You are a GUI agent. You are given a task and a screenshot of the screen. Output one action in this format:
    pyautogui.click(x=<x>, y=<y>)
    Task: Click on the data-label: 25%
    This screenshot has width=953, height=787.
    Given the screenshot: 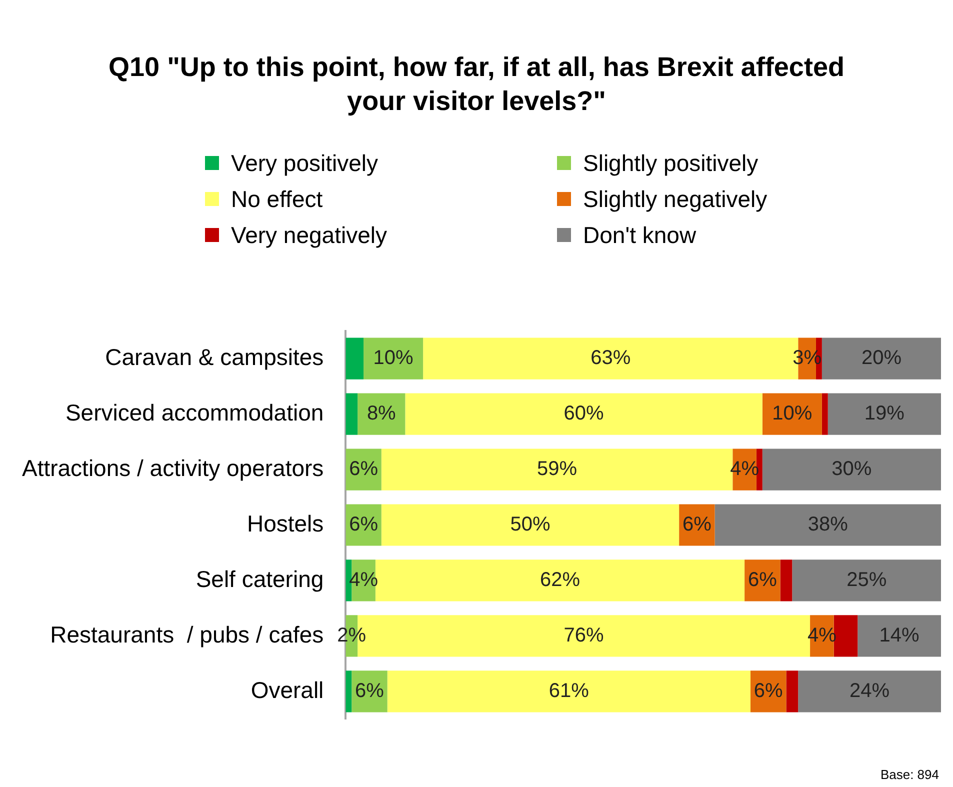 What is the action you would take?
    pyautogui.click(x=866, y=580)
    